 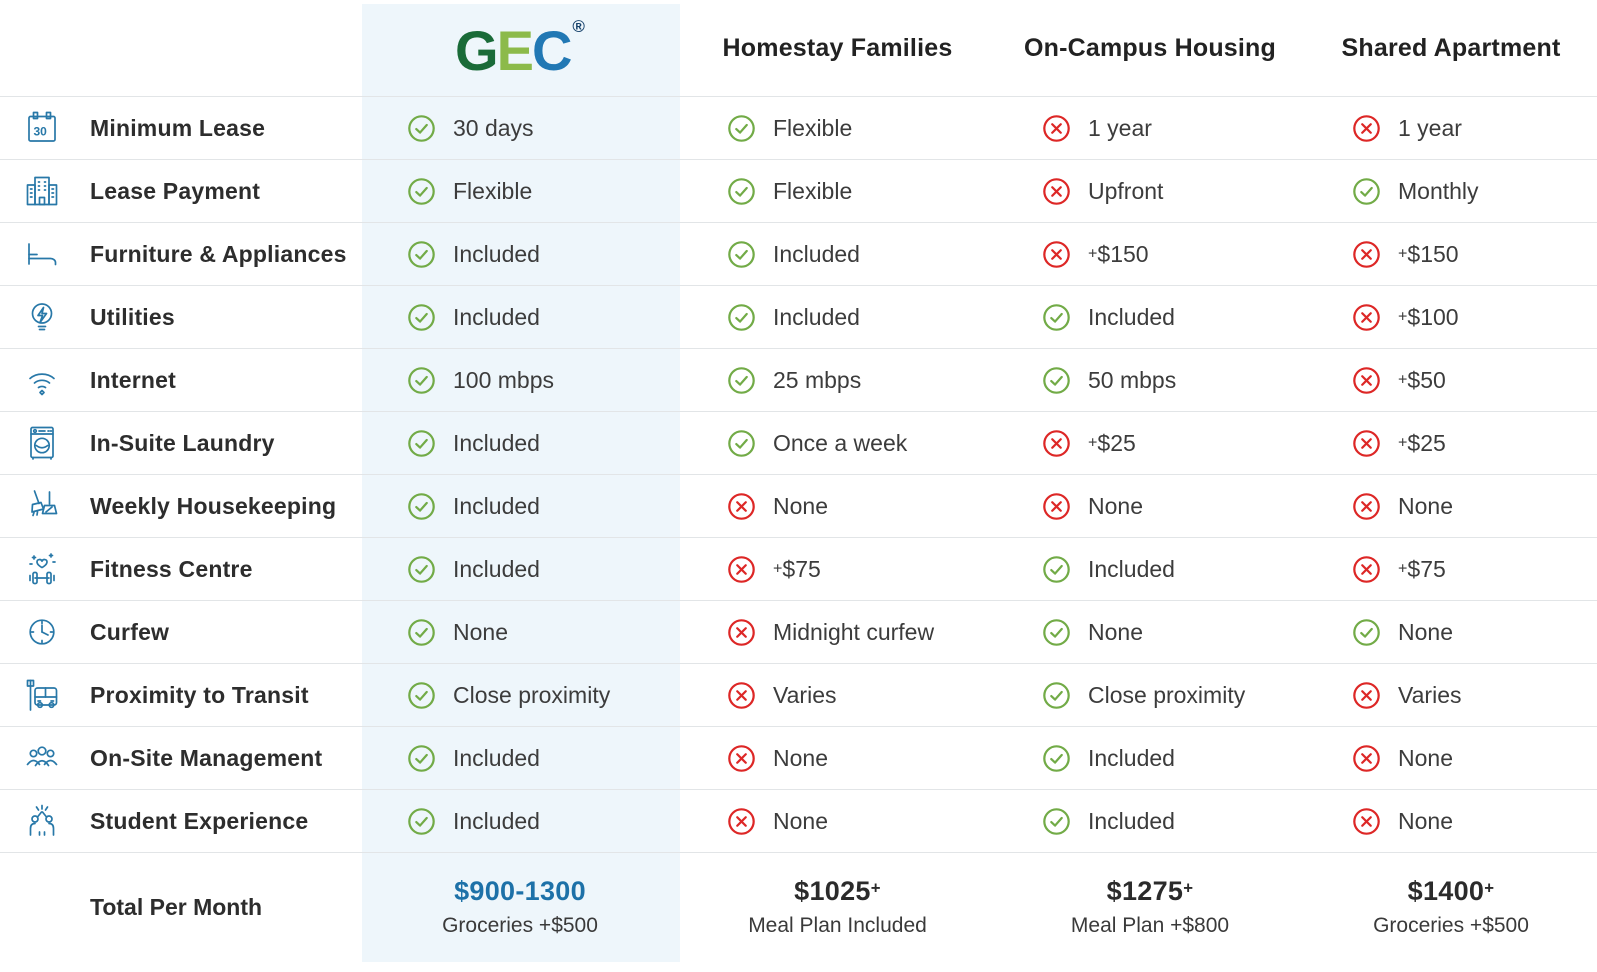 I want to click on shared-total-cell: $1400+ Groceries +$500, so click(x=1451, y=907).